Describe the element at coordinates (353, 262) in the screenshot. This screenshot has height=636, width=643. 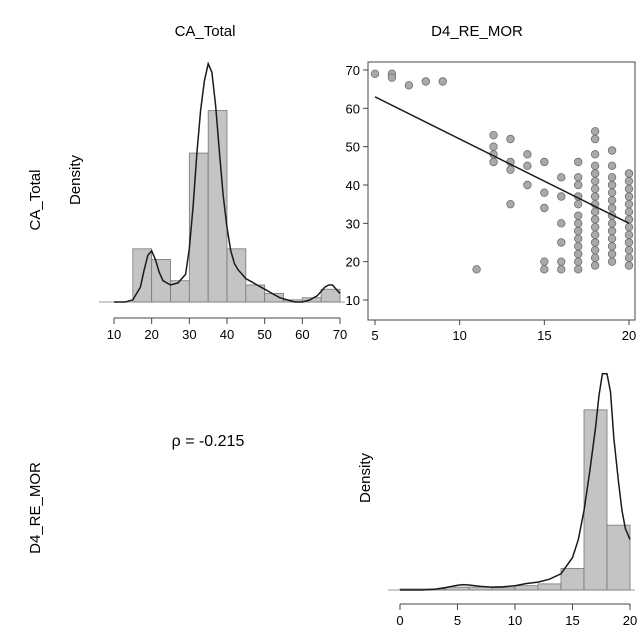
I see `y-tick-label: 20` at that location.